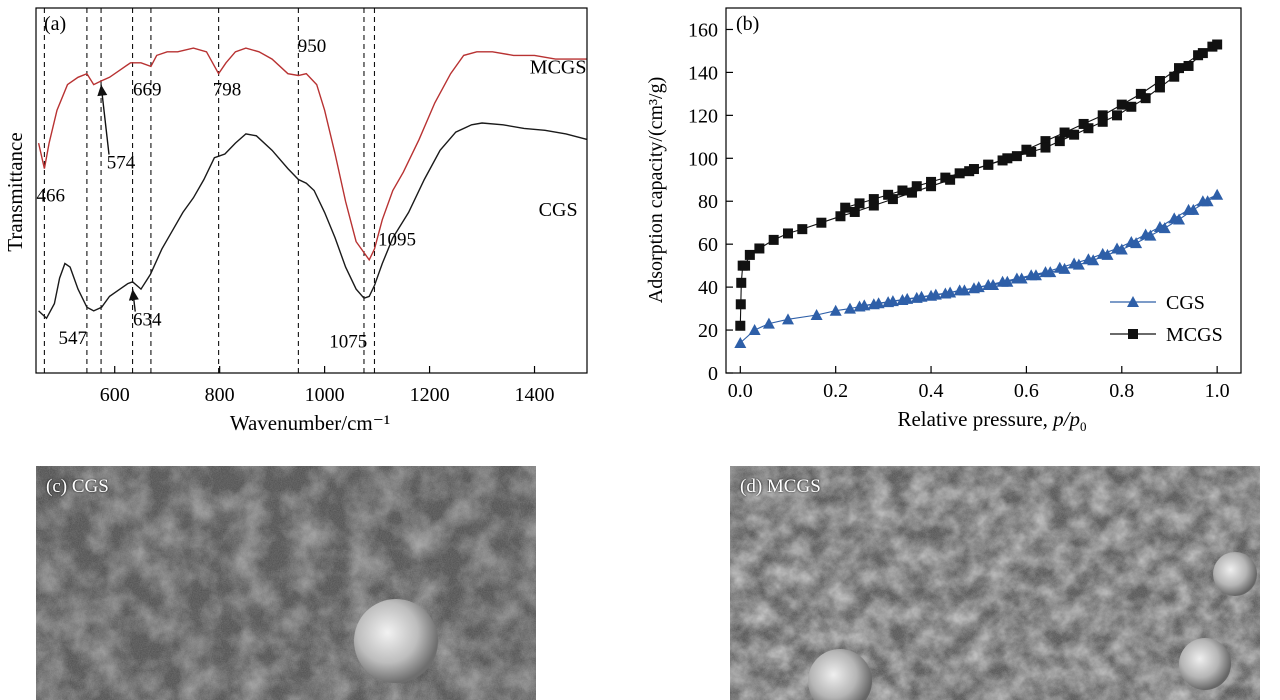 This screenshot has width=1280, height=700. What do you see at coordinates (430, 395) in the screenshot?
I see `ftir-x-tick-label-1200: 1200` at bounding box center [430, 395].